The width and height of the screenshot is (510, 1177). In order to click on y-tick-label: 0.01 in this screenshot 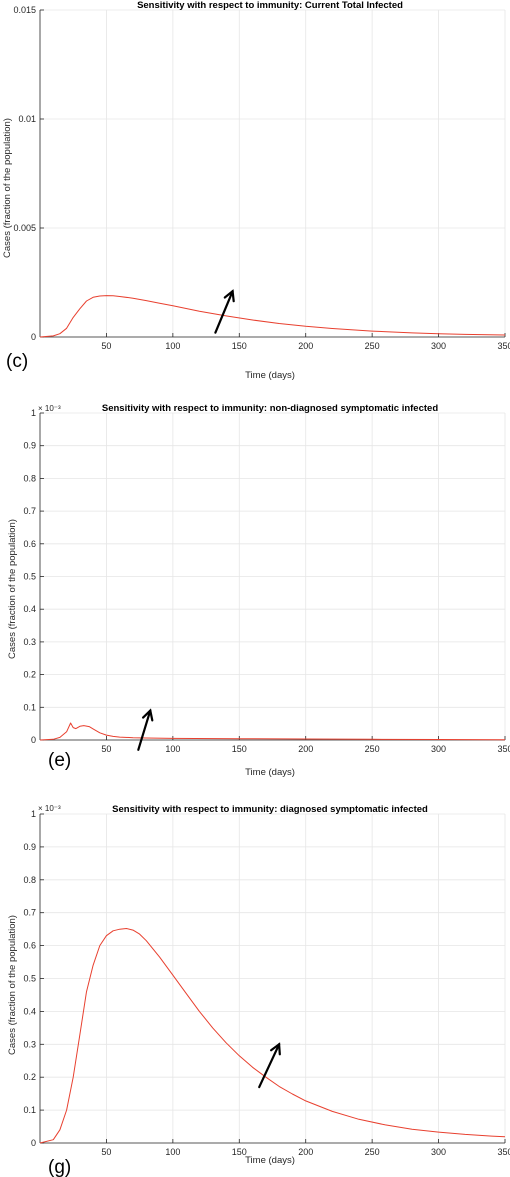, I will do `click(27, 119)`.